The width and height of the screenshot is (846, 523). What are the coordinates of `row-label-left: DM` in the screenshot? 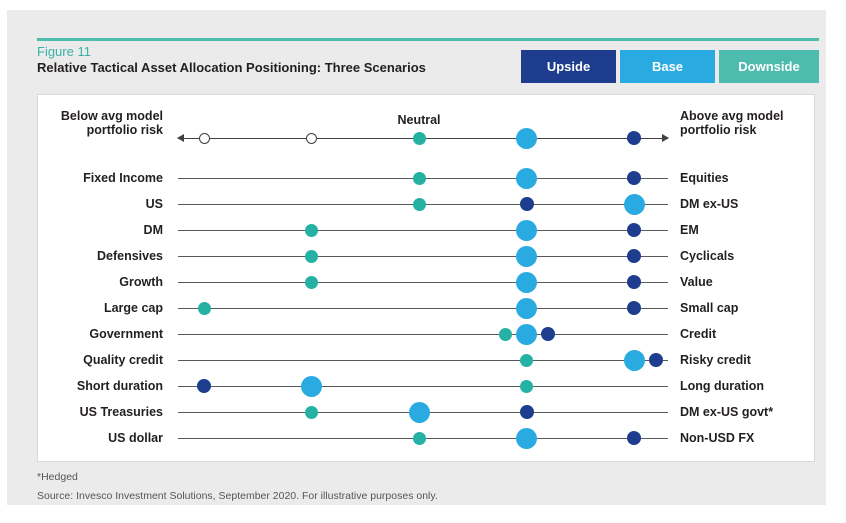 It's located at (153, 230).